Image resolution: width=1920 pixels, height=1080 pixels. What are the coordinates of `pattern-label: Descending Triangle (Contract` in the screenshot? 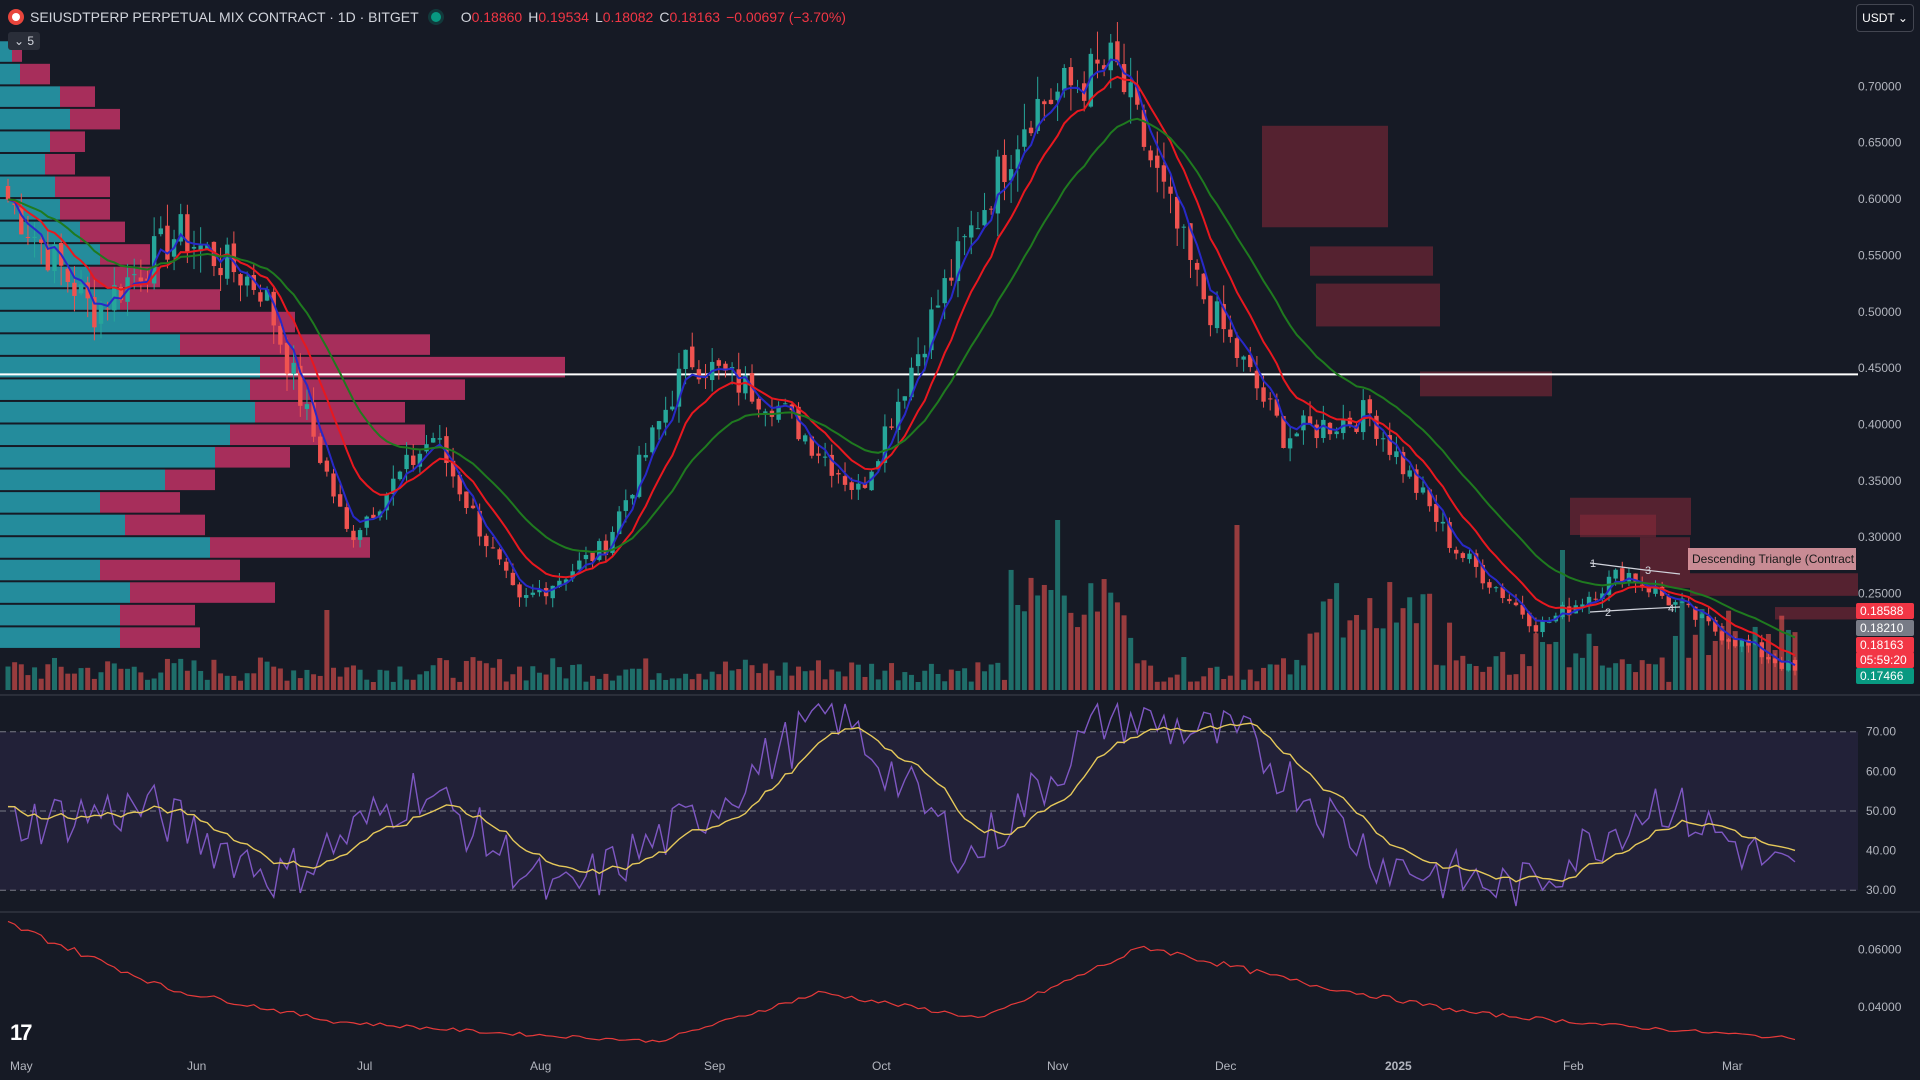 It's located at (1773, 559).